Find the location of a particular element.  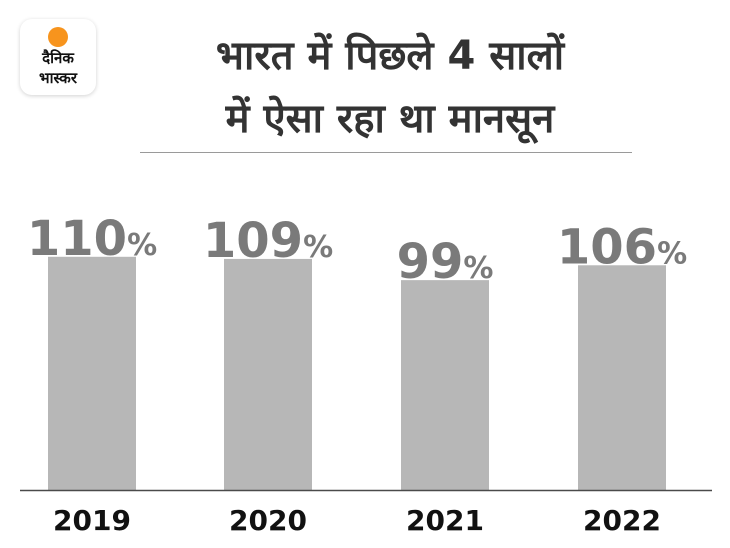

category-label-2022: 2022 is located at coordinates (622, 520).